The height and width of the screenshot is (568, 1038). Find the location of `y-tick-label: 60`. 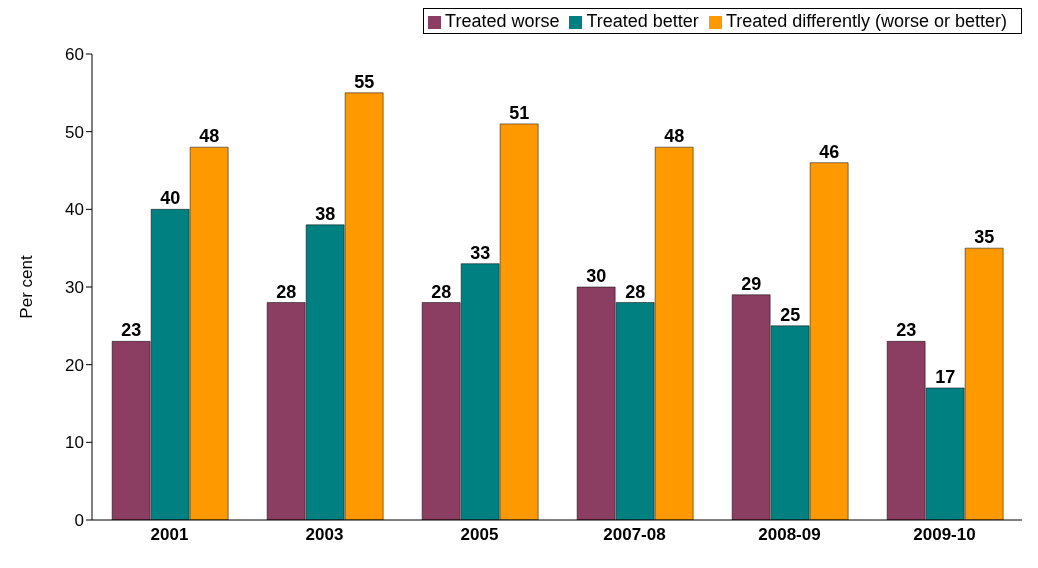

y-tick-label: 60 is located at coordinates (74, 55).